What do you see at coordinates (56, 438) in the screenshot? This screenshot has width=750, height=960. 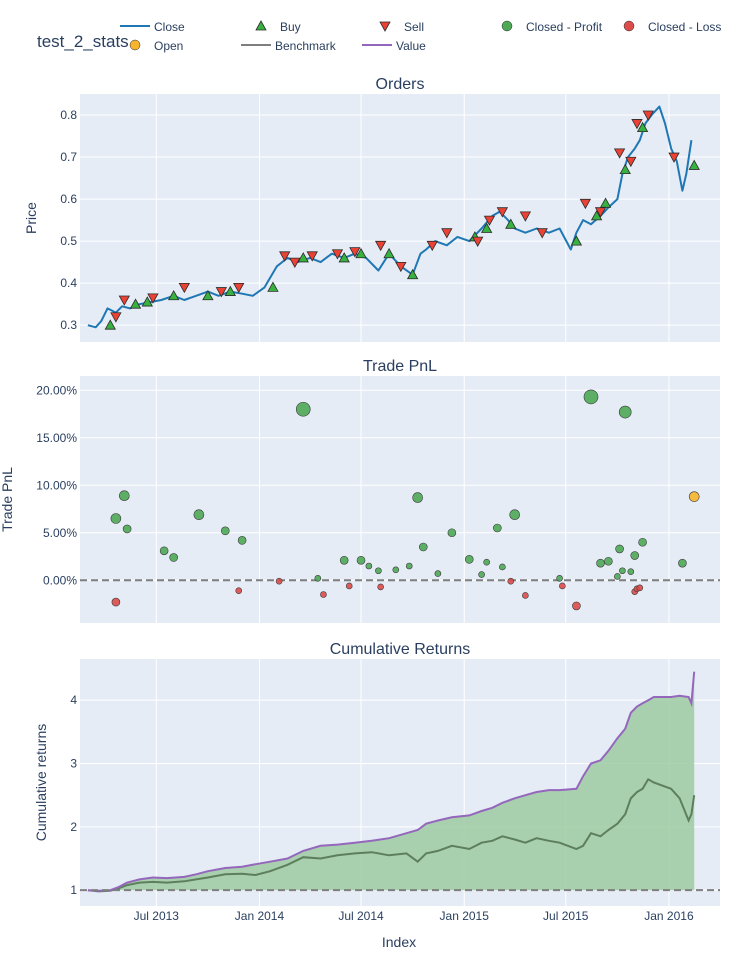 I see `y-tick-label: 15.00%` at bounding box center [56, 438].